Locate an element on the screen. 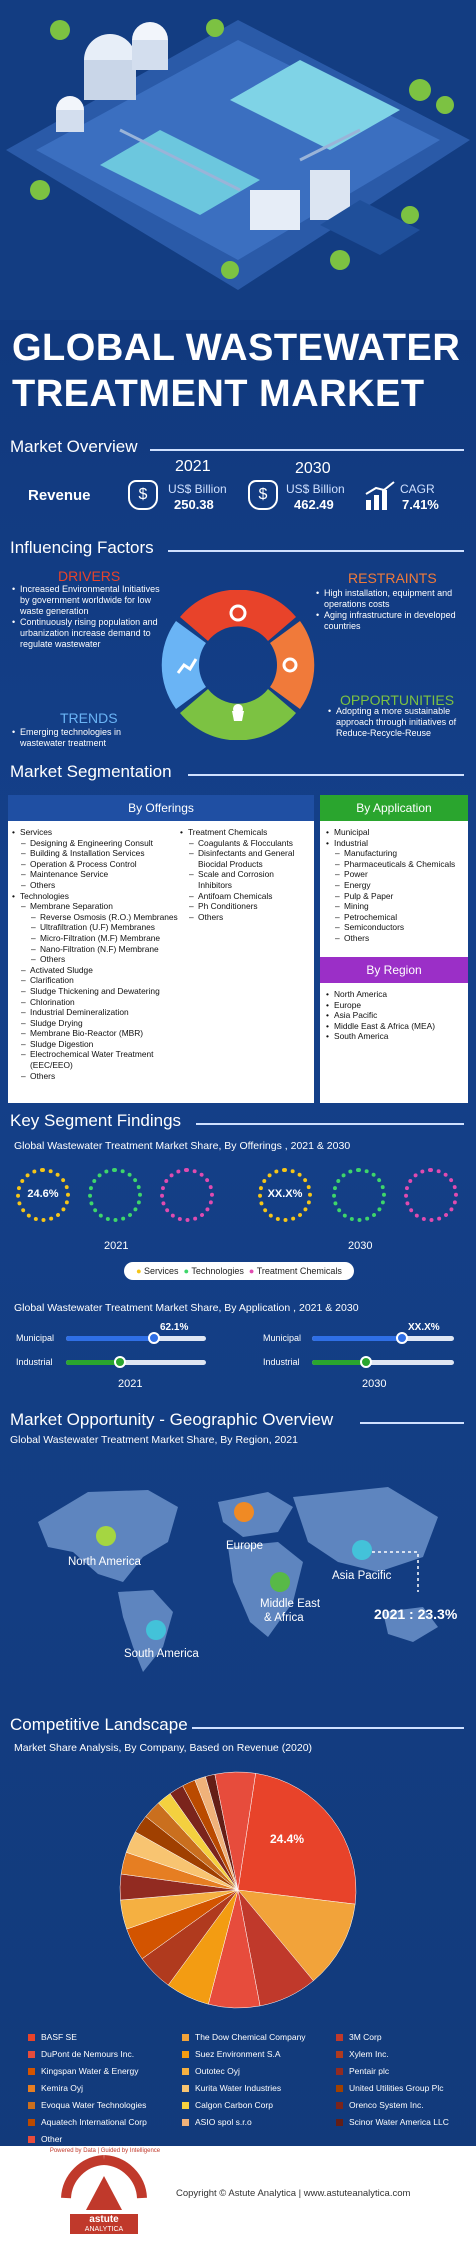  bar-track is located at coordinates (383, 1362).